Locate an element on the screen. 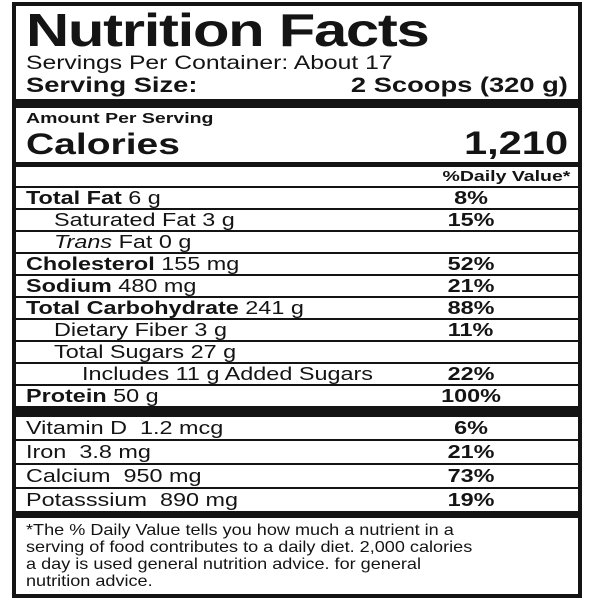 The width and height of the screenshot is (600, 600). nutrient-name-part: Dietary Fiber 3 g is located at coordinates (140, 330).